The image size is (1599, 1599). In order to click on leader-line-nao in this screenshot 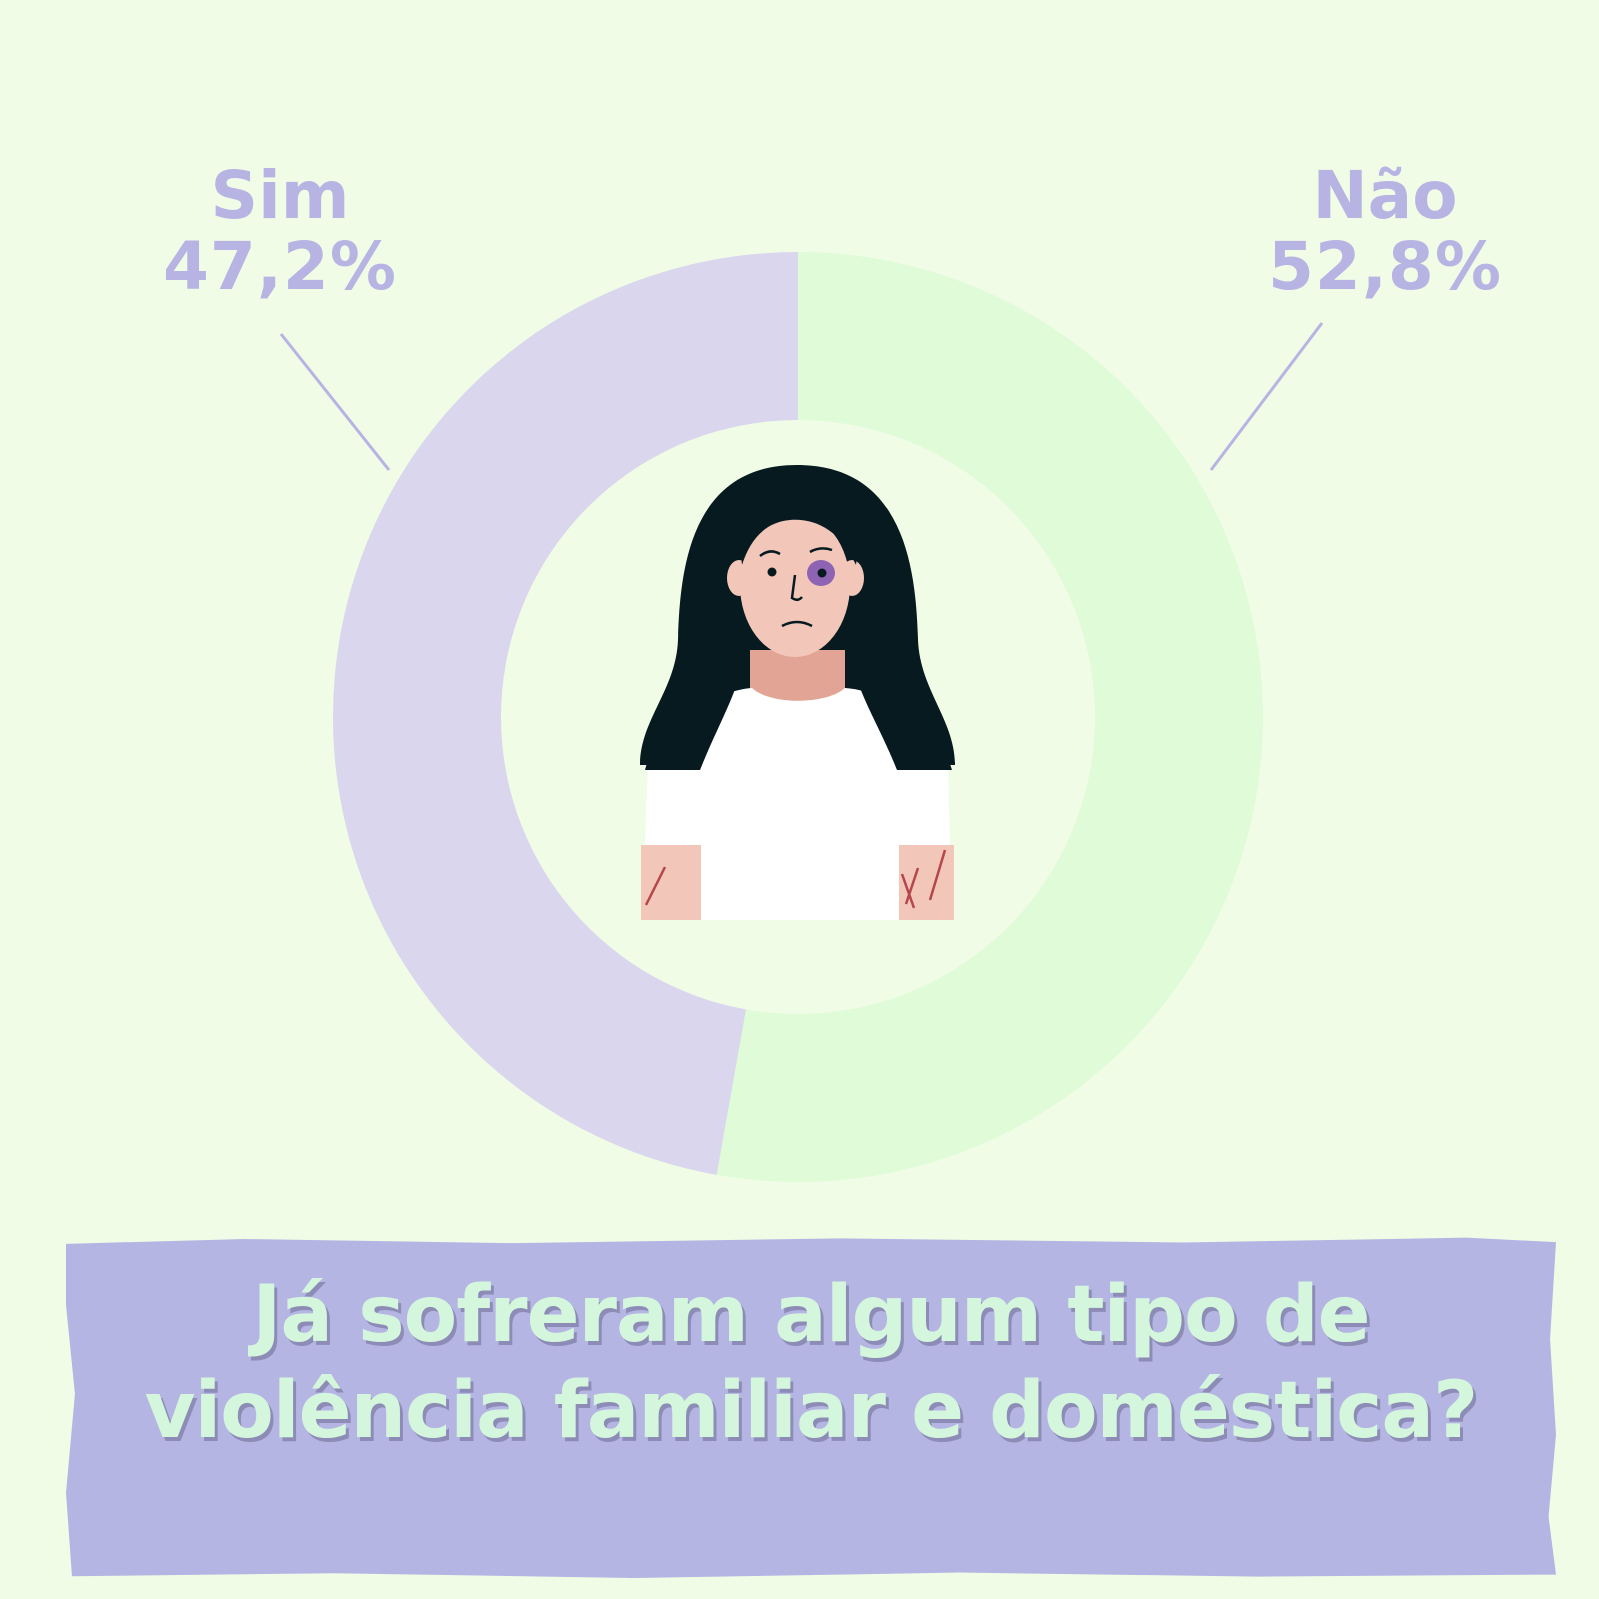, I will do `click(1266, 396)`.